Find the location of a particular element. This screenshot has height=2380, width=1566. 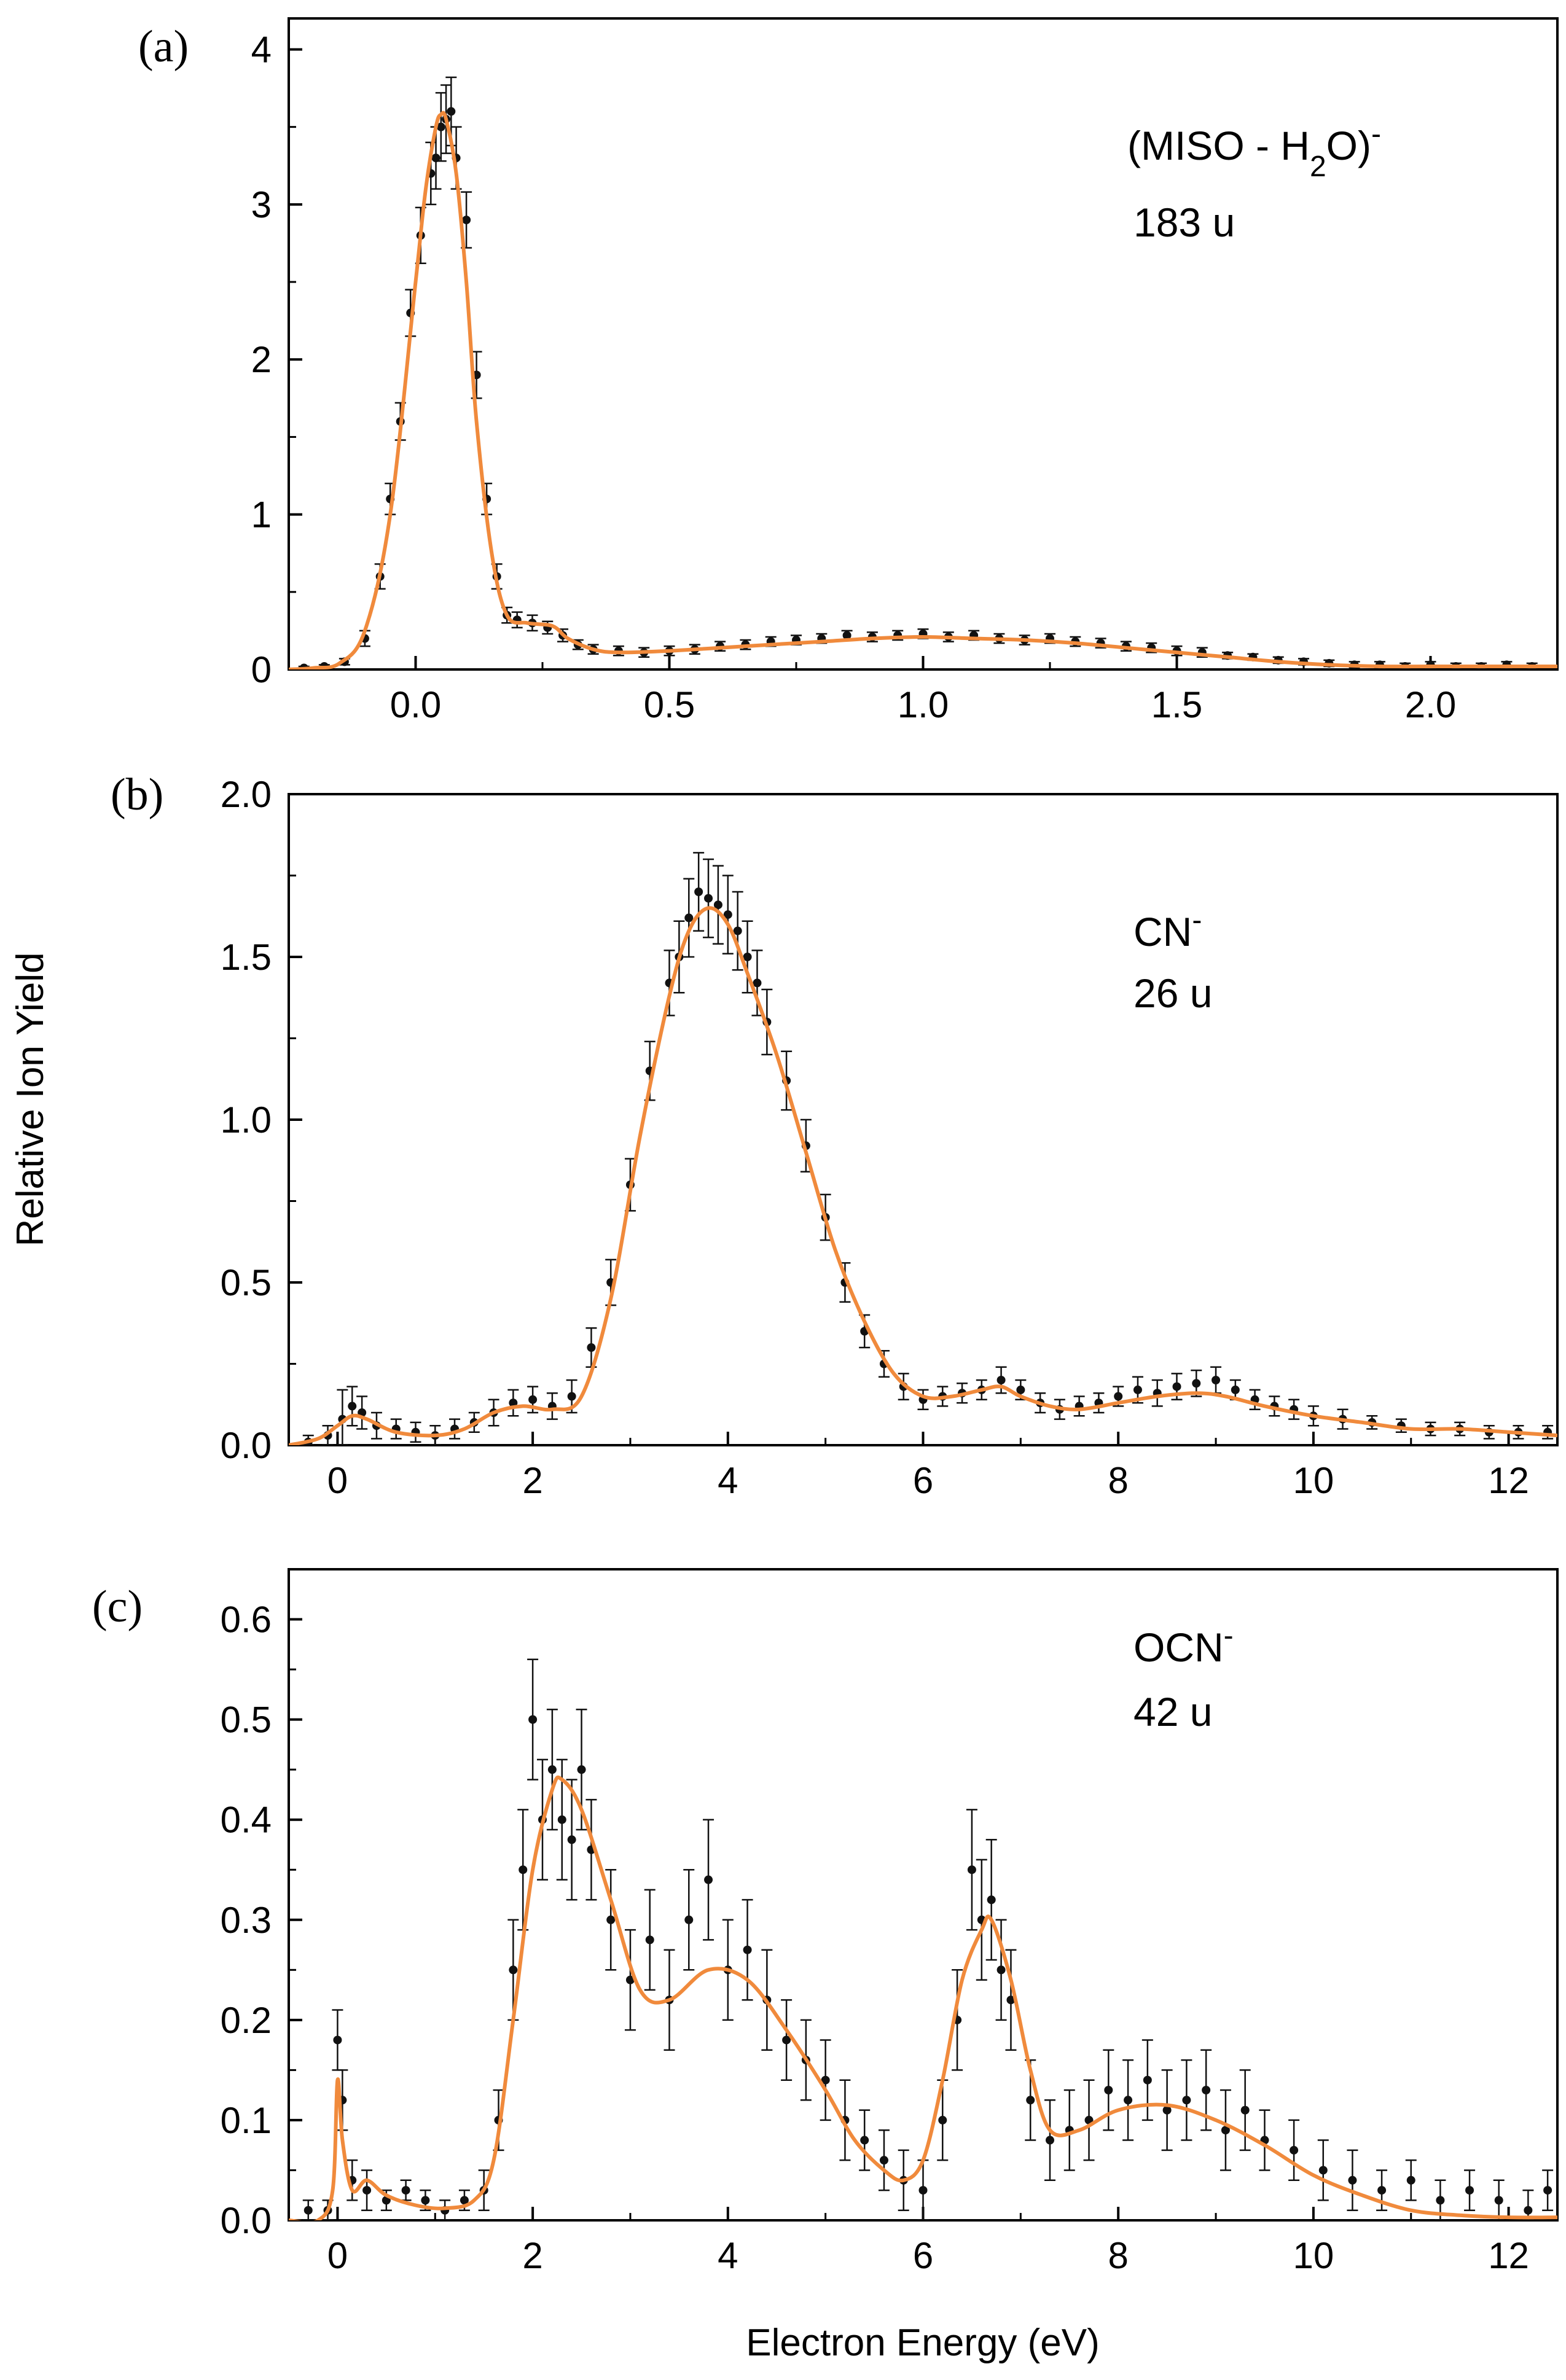

x-tick-label-a-0_5: 0.5 is located at coordinates (669, 704).